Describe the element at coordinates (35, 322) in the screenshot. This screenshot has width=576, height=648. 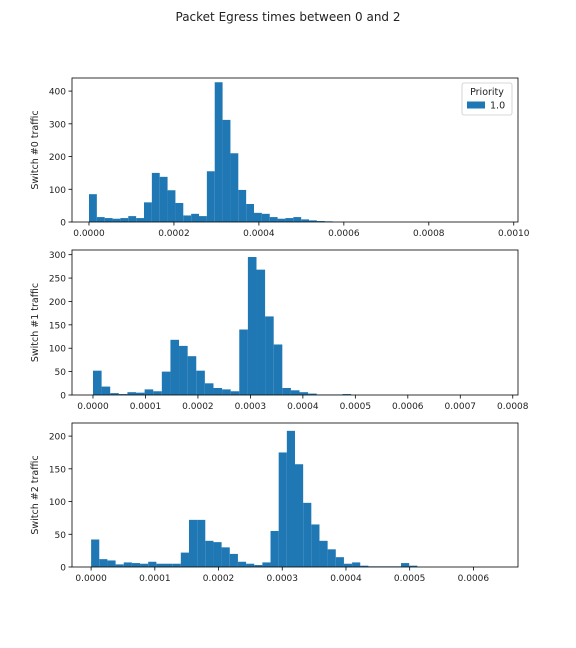
I see `y-axis-label: Switch #1 traffic` at that location.